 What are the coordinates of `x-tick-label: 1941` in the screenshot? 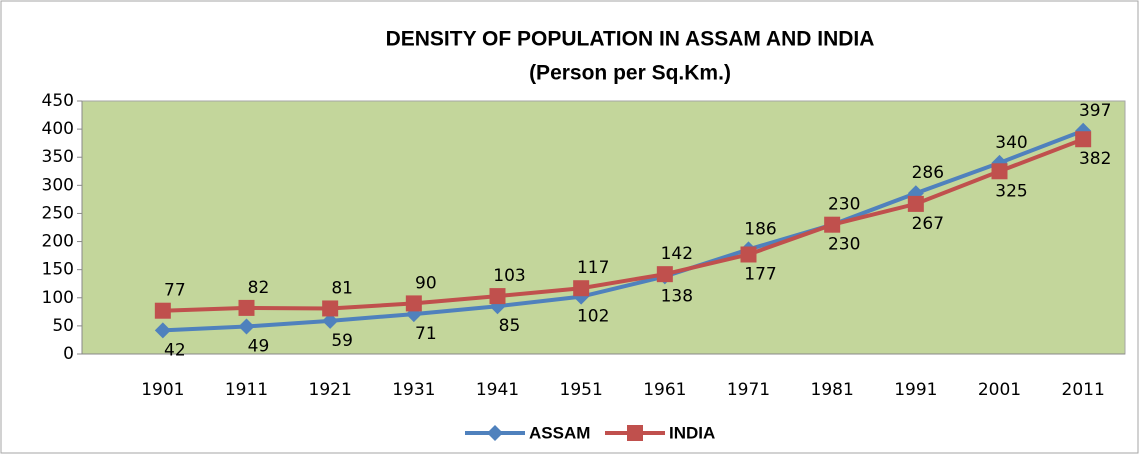 It's located at (497, 390).